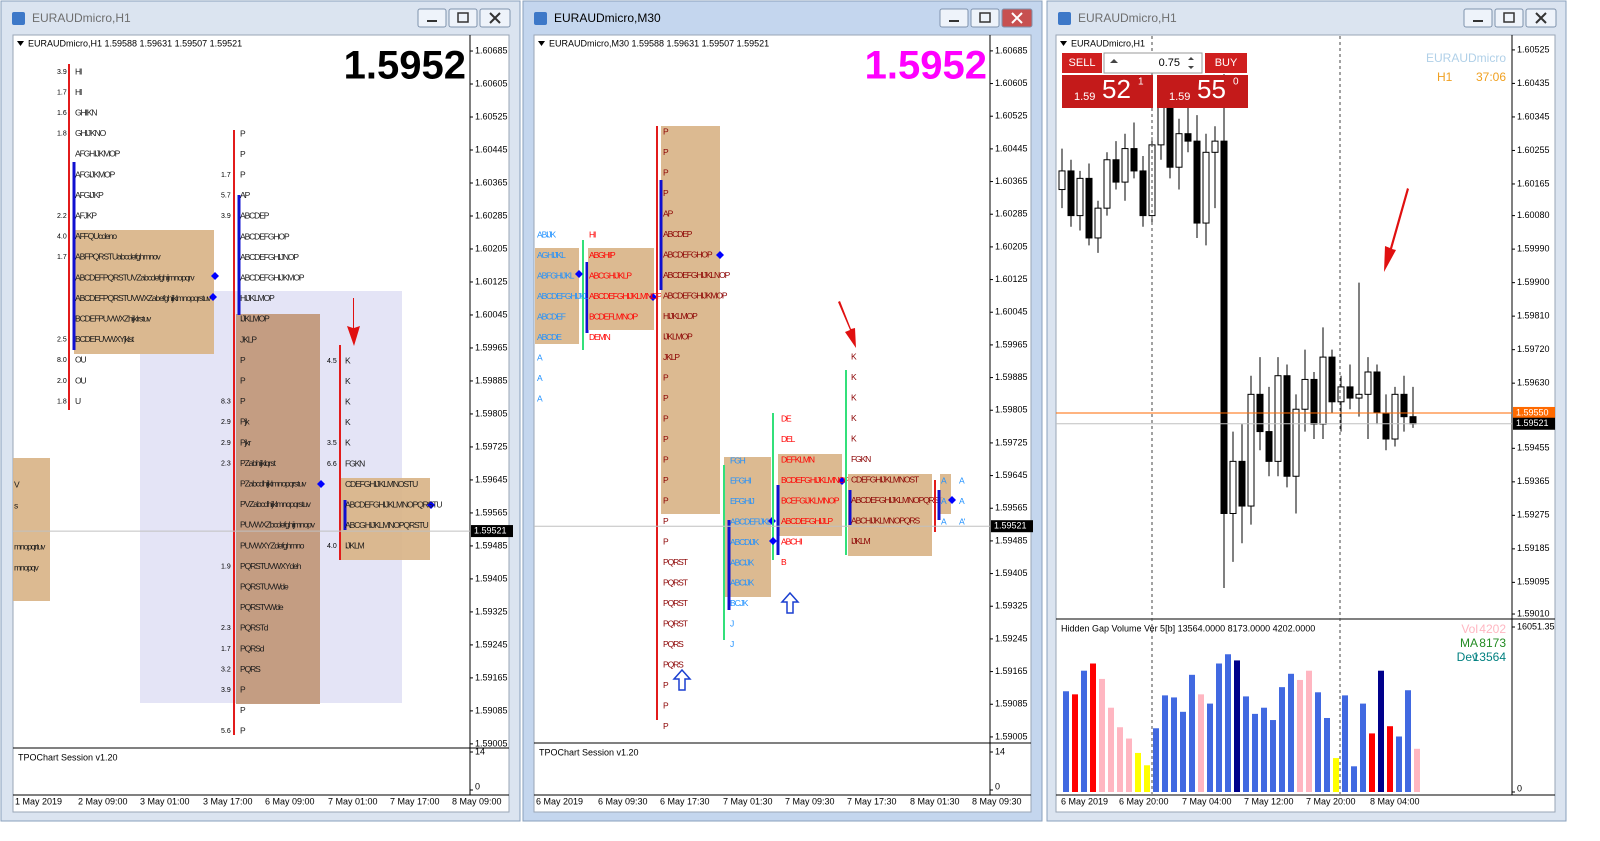 Image resolution: width=1600 pixels, height=841 pixels. I want to click on tpo-row: s, so click(16, 505).